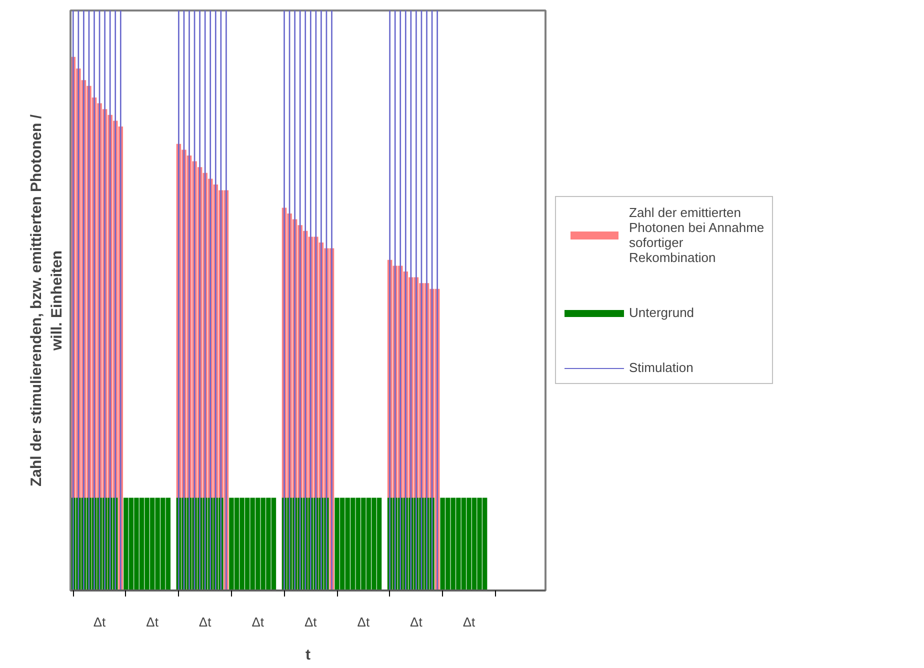 The width and height of the screenshot is (924, 668). Describe the element at coordinates (661, 312) in the screenshot. I see `legend-label: Untergrund` at that location.